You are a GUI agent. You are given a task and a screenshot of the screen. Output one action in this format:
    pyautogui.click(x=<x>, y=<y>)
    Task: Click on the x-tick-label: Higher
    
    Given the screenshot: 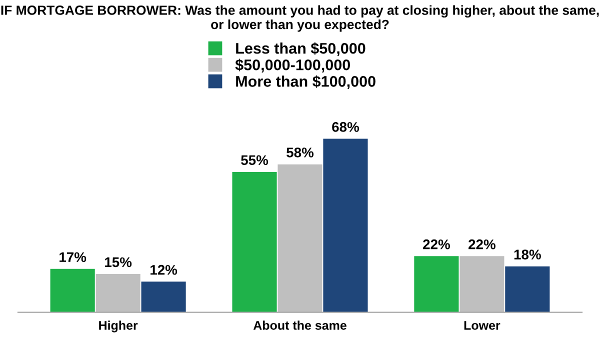 What is the action you would take?
    pyautogui.click(x=118, y=326)
    